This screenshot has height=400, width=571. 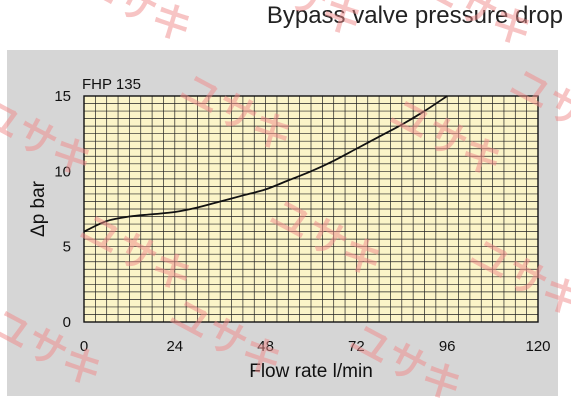 What do you see at coordinates (38, 208) in the screenshot?
I see `y-axis-label: Δp bar` at bounding box center [38, 208].